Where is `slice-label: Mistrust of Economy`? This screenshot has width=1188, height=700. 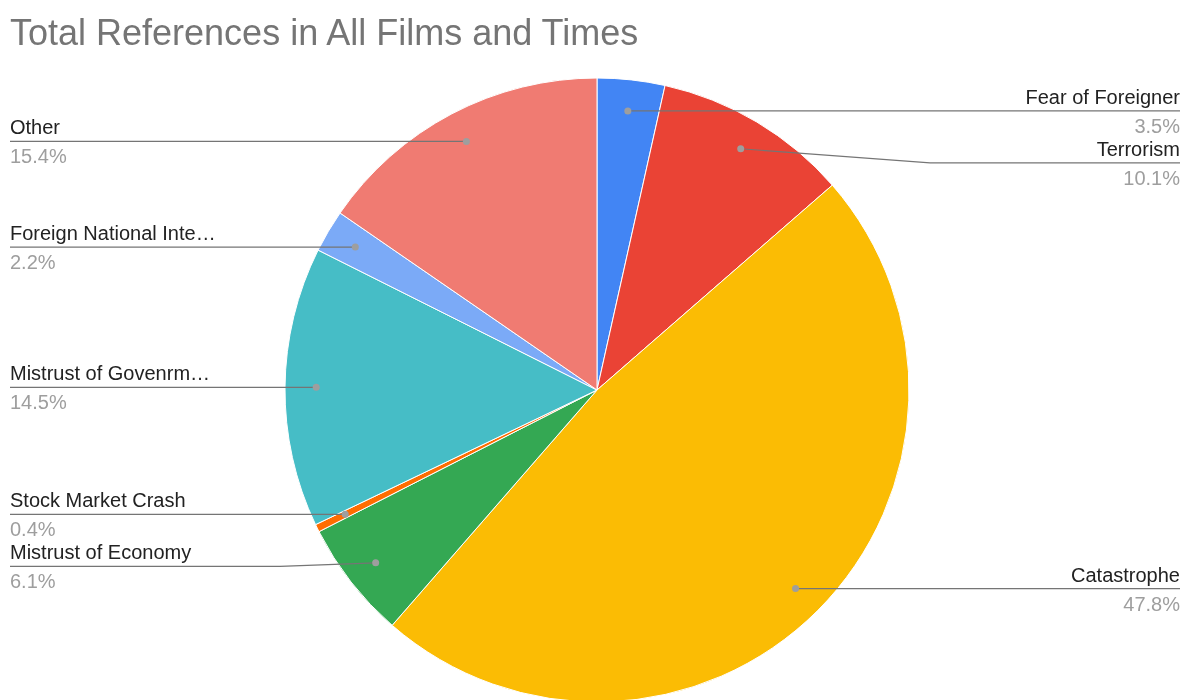
slice-label: Mistrust of Economy is located at coordinates (101, 552).